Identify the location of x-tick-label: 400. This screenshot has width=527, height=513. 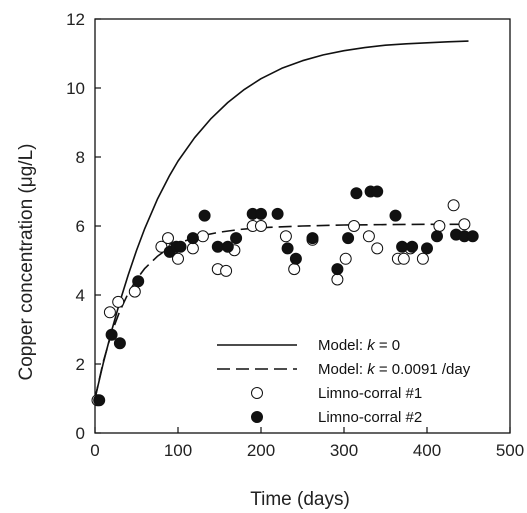
(427, 450).